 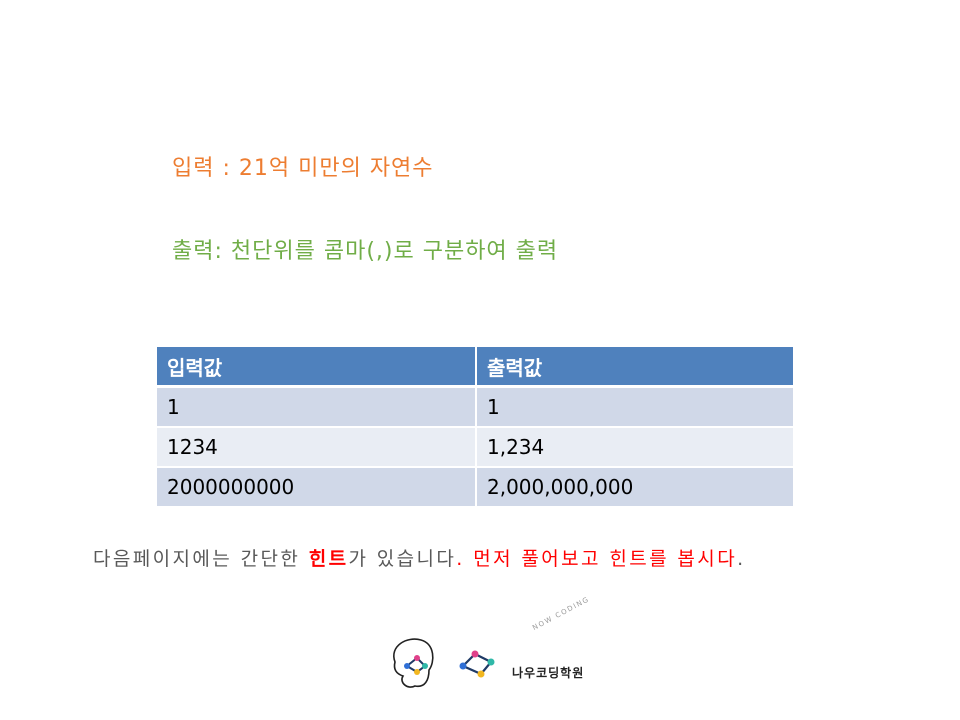 I want to click on network-icon-small, so click(x=416, y=665).